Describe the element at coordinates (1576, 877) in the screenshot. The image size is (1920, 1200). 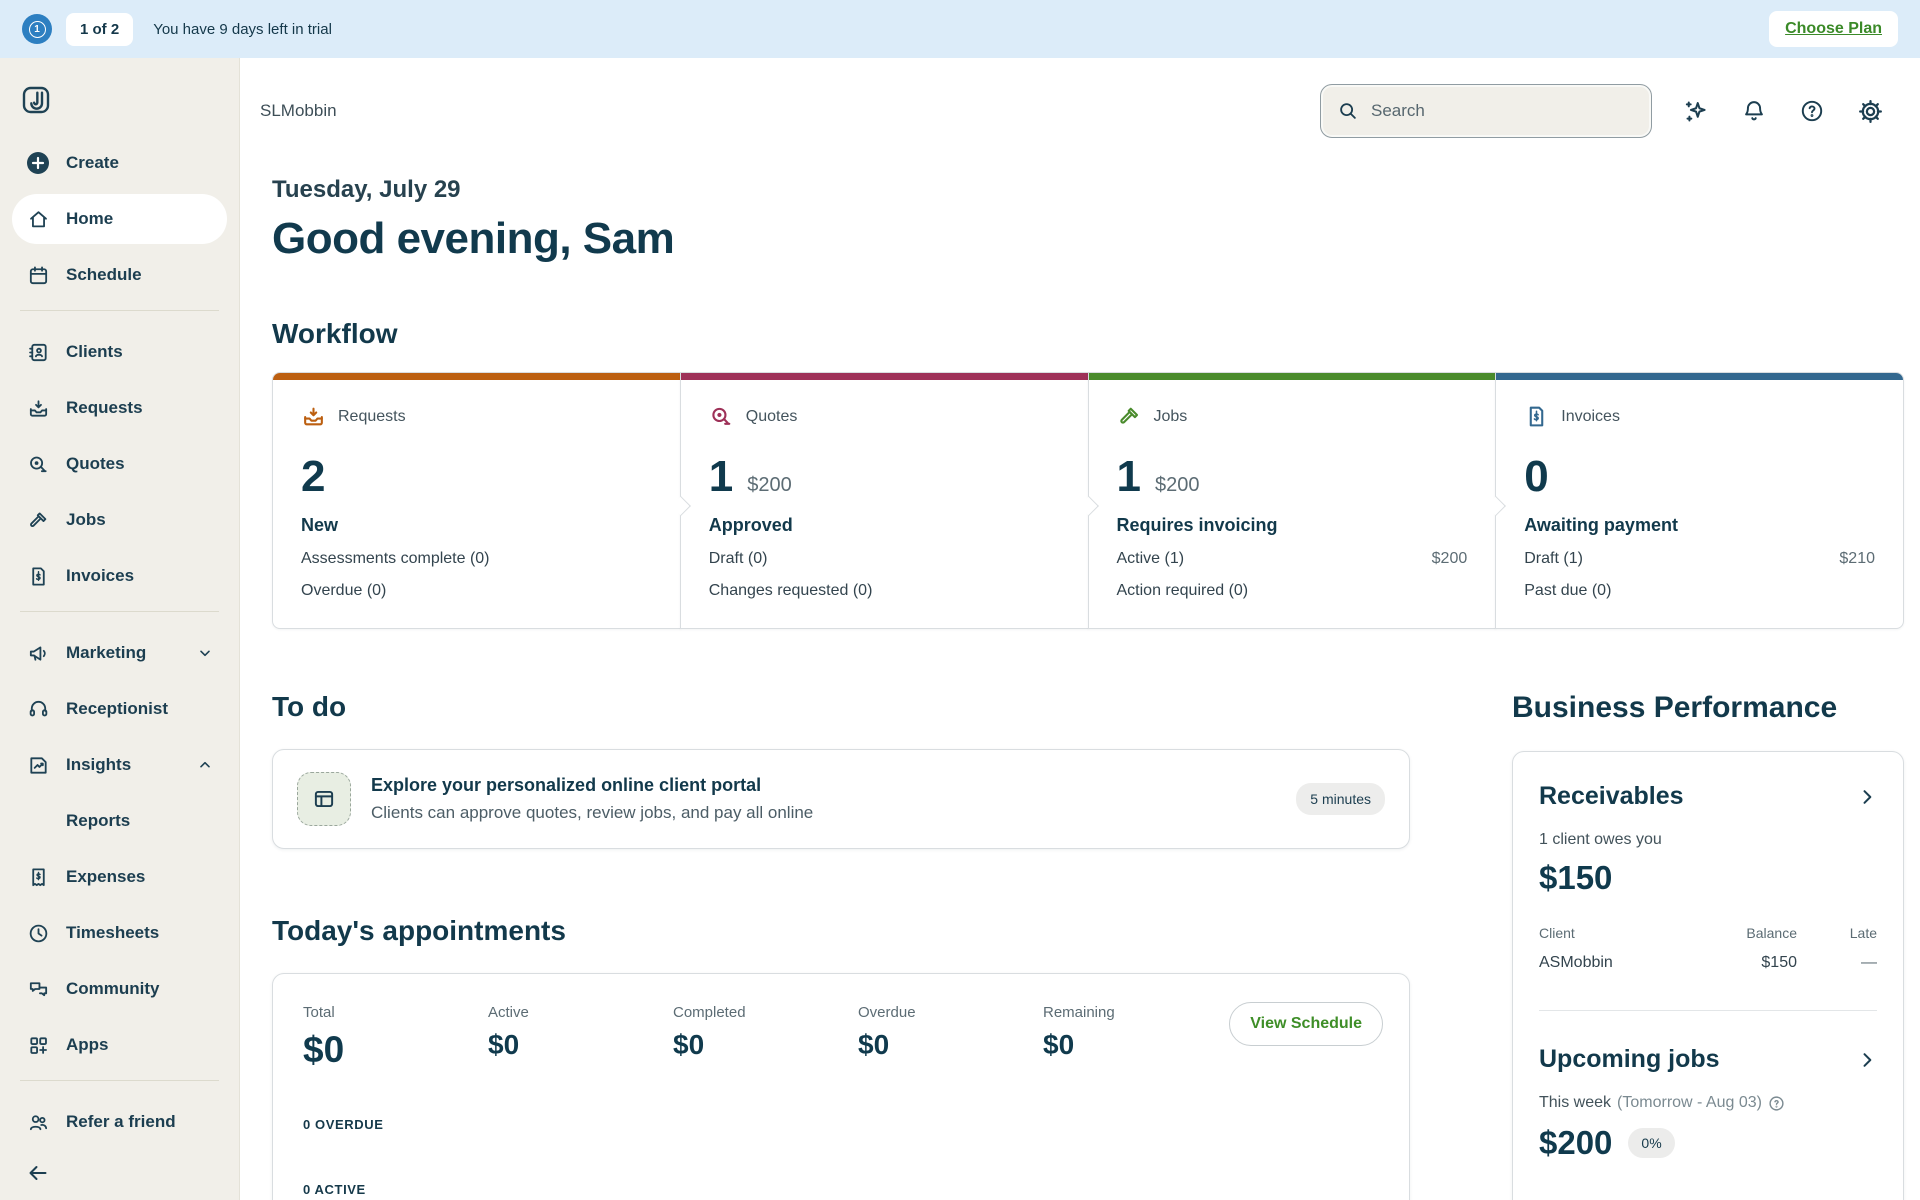
I see `receivables-amount: $150` at that location.